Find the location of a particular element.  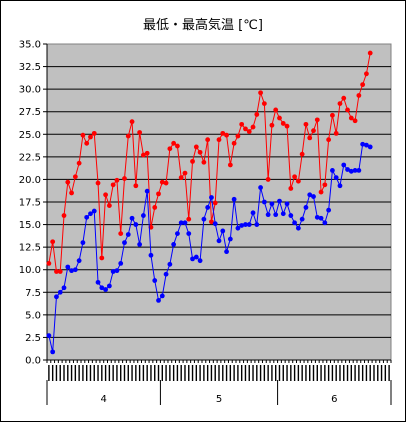

y-tick-label: 30.0 is located at coordinates (30, 90).